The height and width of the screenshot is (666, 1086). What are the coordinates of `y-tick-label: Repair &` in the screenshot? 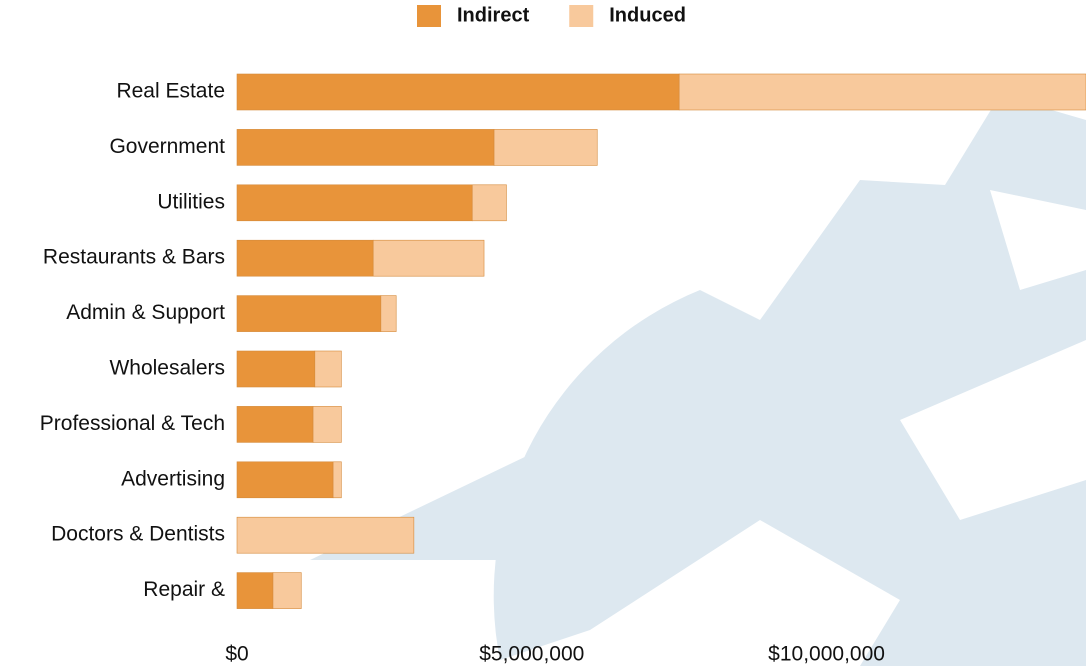 It's located at (184, 589).